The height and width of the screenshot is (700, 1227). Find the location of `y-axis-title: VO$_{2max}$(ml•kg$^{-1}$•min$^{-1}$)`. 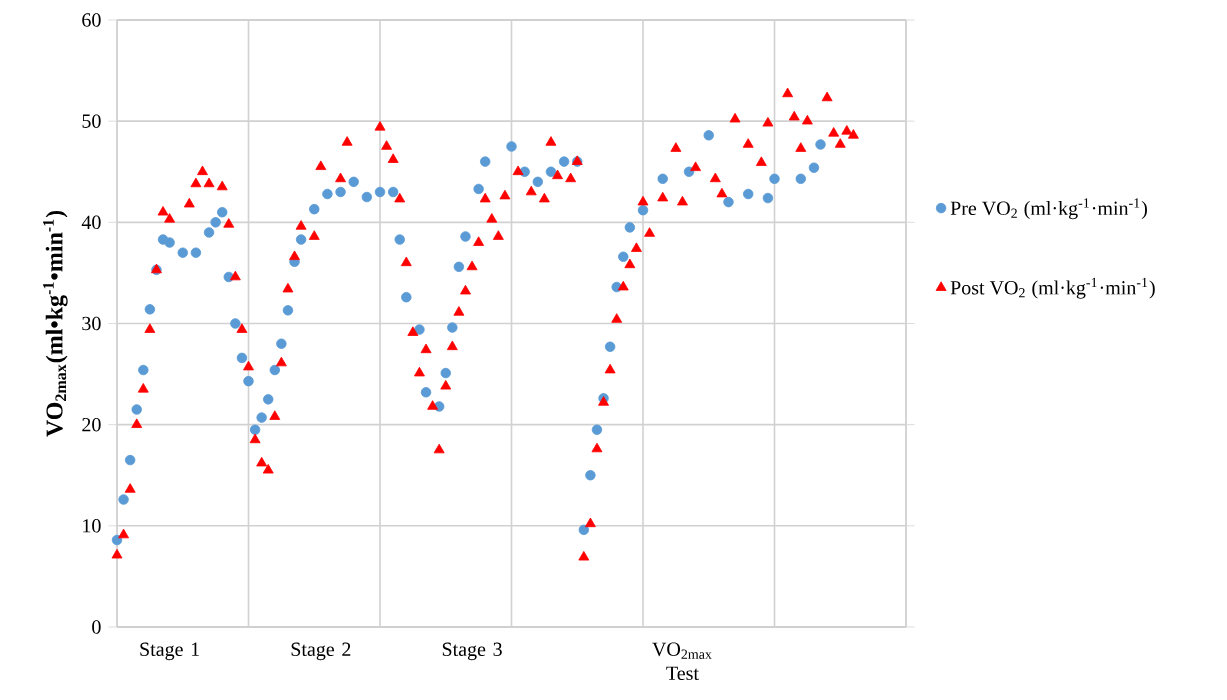

y-axis-title: VO$_{2max}$(ml•kg$^{-1}$•min$^{-1}$) is located at coordinates (55, 323).